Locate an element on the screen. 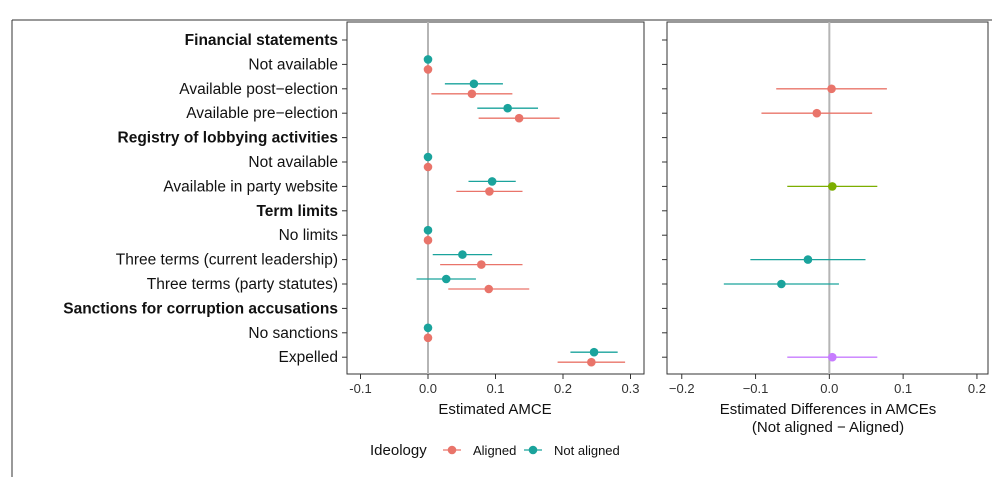  legend: Ideology Aligned Not aligned is located at coordinates (495, 450).